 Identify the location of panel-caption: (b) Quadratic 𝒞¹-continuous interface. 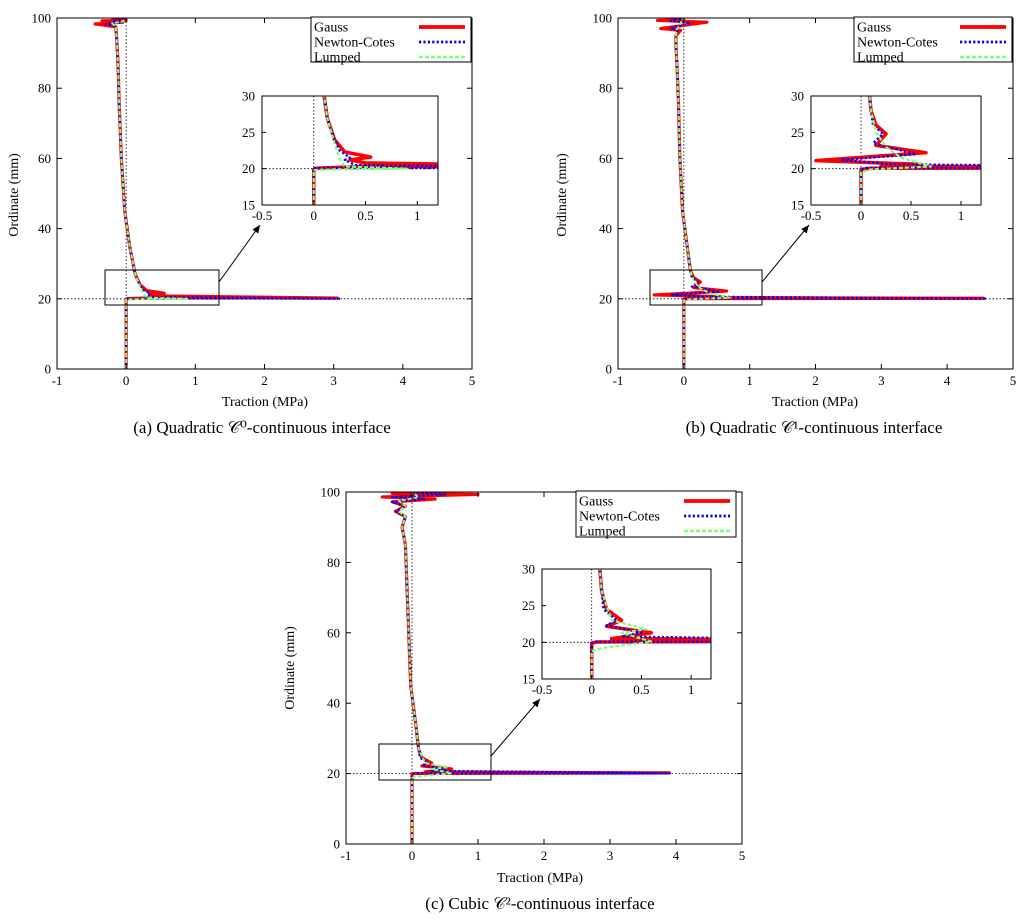
(814, 427).